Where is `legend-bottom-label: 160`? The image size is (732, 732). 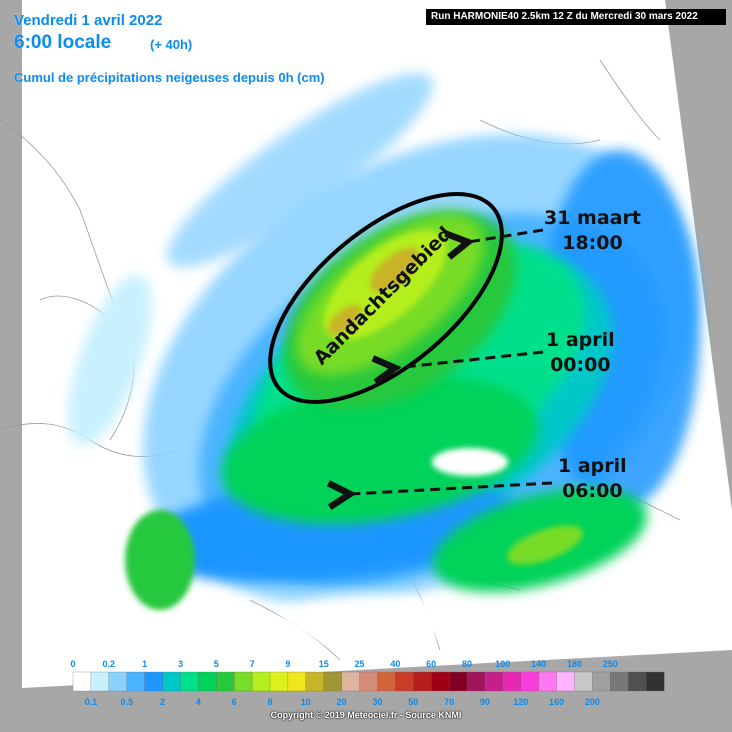 legend-bottom-label: 160 is located at coordinates (557, 702).